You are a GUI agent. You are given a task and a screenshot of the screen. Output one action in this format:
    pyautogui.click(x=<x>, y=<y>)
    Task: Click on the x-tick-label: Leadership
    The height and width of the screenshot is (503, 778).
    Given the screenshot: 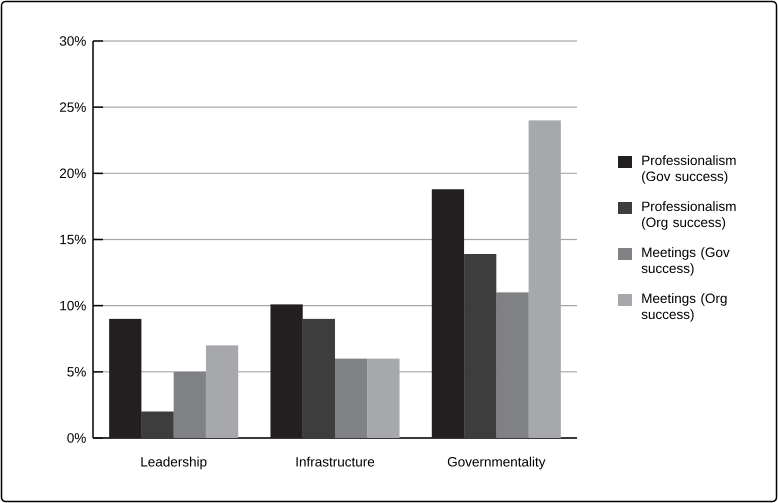 What is the action you would take?
    pyautogui.click(x=173, y=463)
    